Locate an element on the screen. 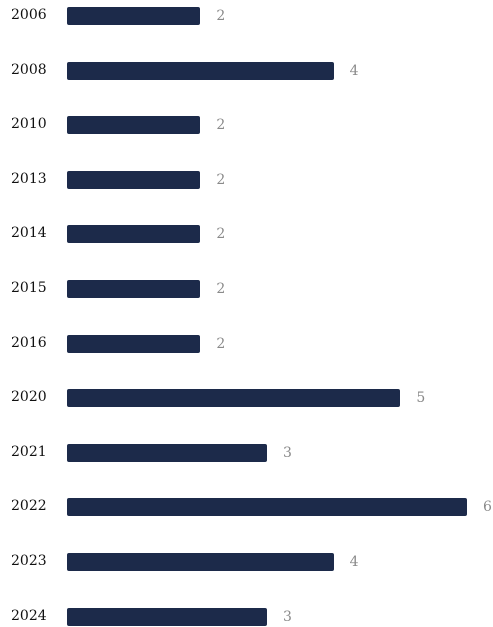 This screenshot has height=627, width=493. bar-2023 is located at coordinates (200, 562).